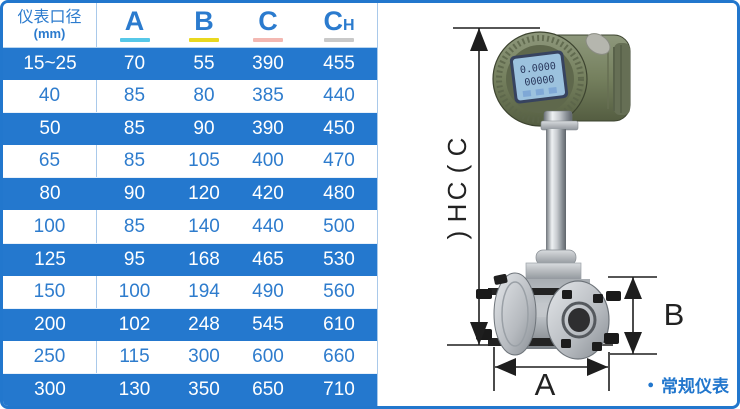 This screenshot has width=740, height=409. What do you see at coordinates (268, 25) in the screenshot?
I see `header-col-c: C` at bounding box center [268, 25].